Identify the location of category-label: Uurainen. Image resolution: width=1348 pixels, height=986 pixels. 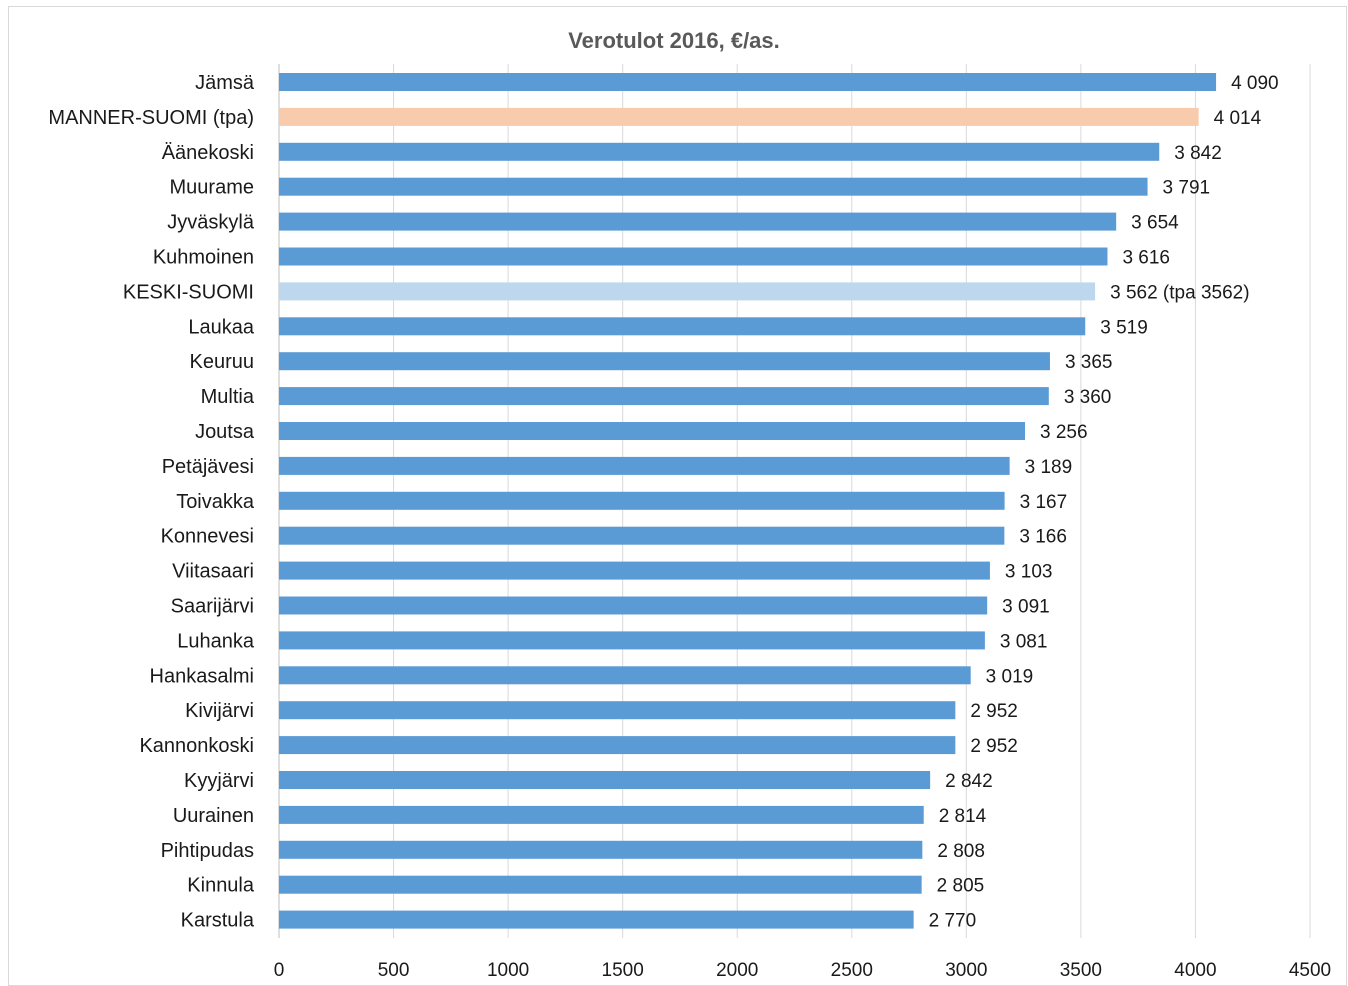
(213, 816).